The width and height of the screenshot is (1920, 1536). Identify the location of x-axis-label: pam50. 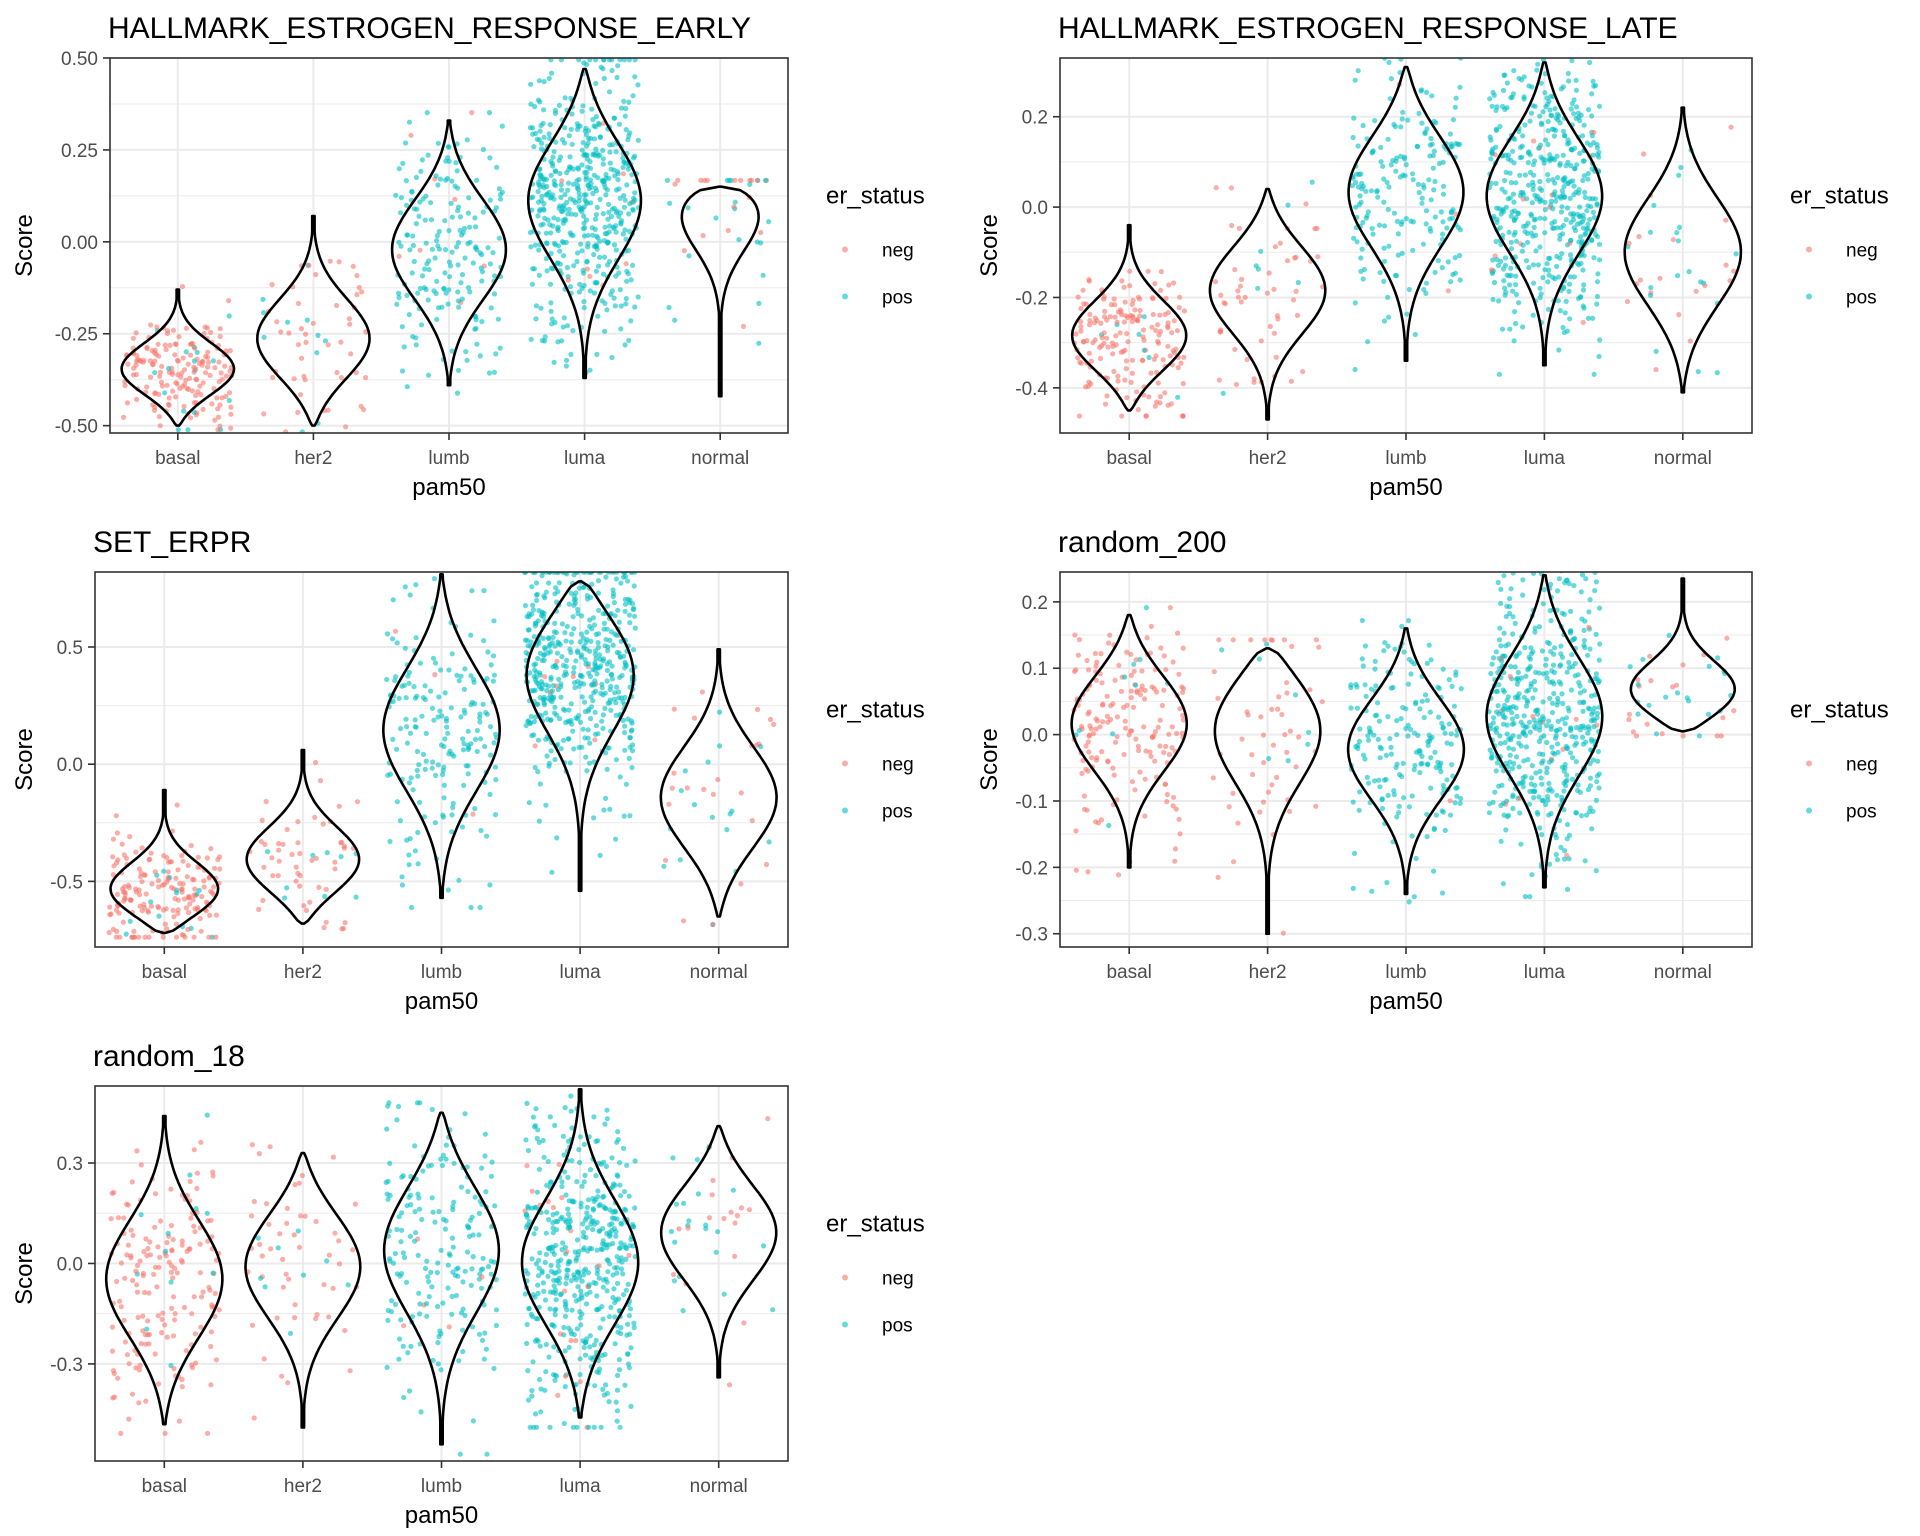
(1405, 1001).